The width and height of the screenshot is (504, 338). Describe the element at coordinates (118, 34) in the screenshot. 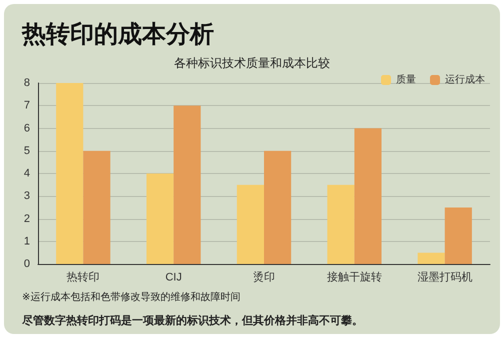

I see `chart-title: 热转印的成本分析` at that location.